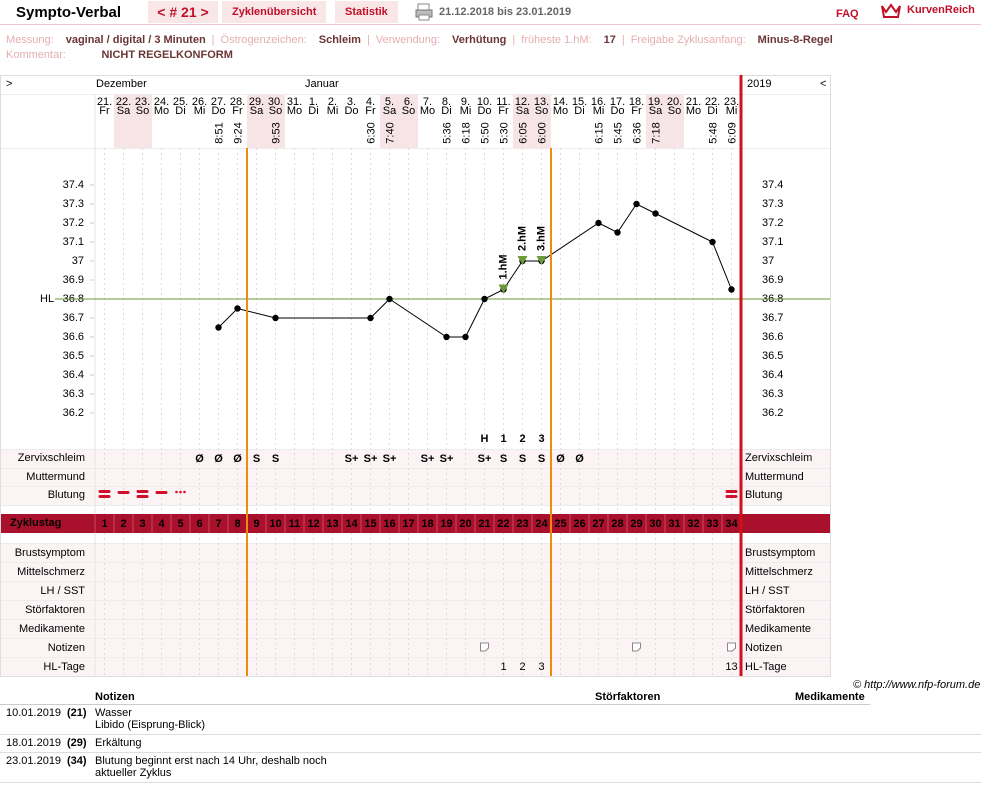  I want to click on cycle-day: 25, so click(560, 524).